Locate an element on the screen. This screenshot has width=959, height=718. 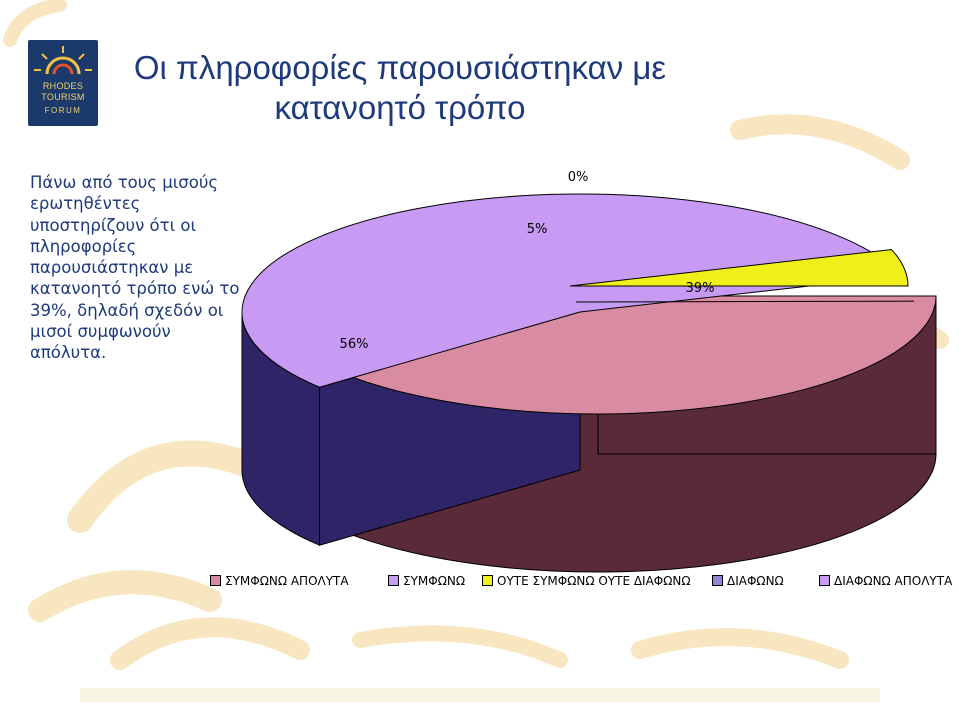
logo-line1: RHODES is located at coordinates (63, 86).